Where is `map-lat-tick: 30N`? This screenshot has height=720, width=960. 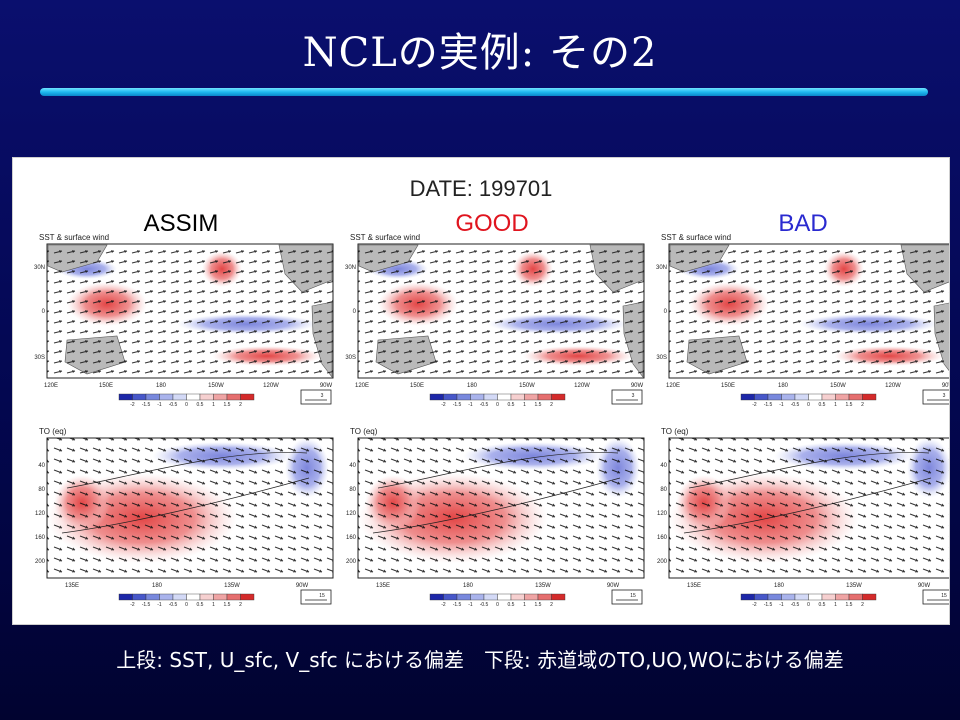
map-lat-tick: 30N is located at coordinates (350, 268).